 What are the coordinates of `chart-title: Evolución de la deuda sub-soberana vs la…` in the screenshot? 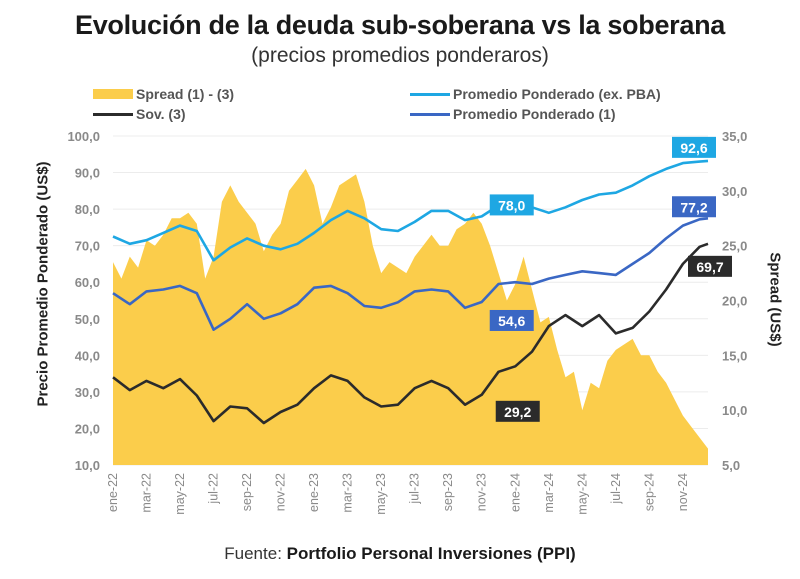 It's located at (399, 25).